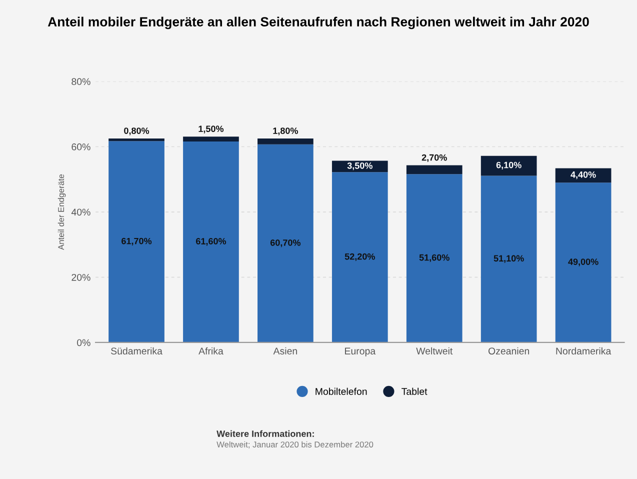 The height and width of the screenshot is (479, 637). Describe the element at coordinates (360, 352) in the screenshot. I see `x-tick-label: Europa` at that location.